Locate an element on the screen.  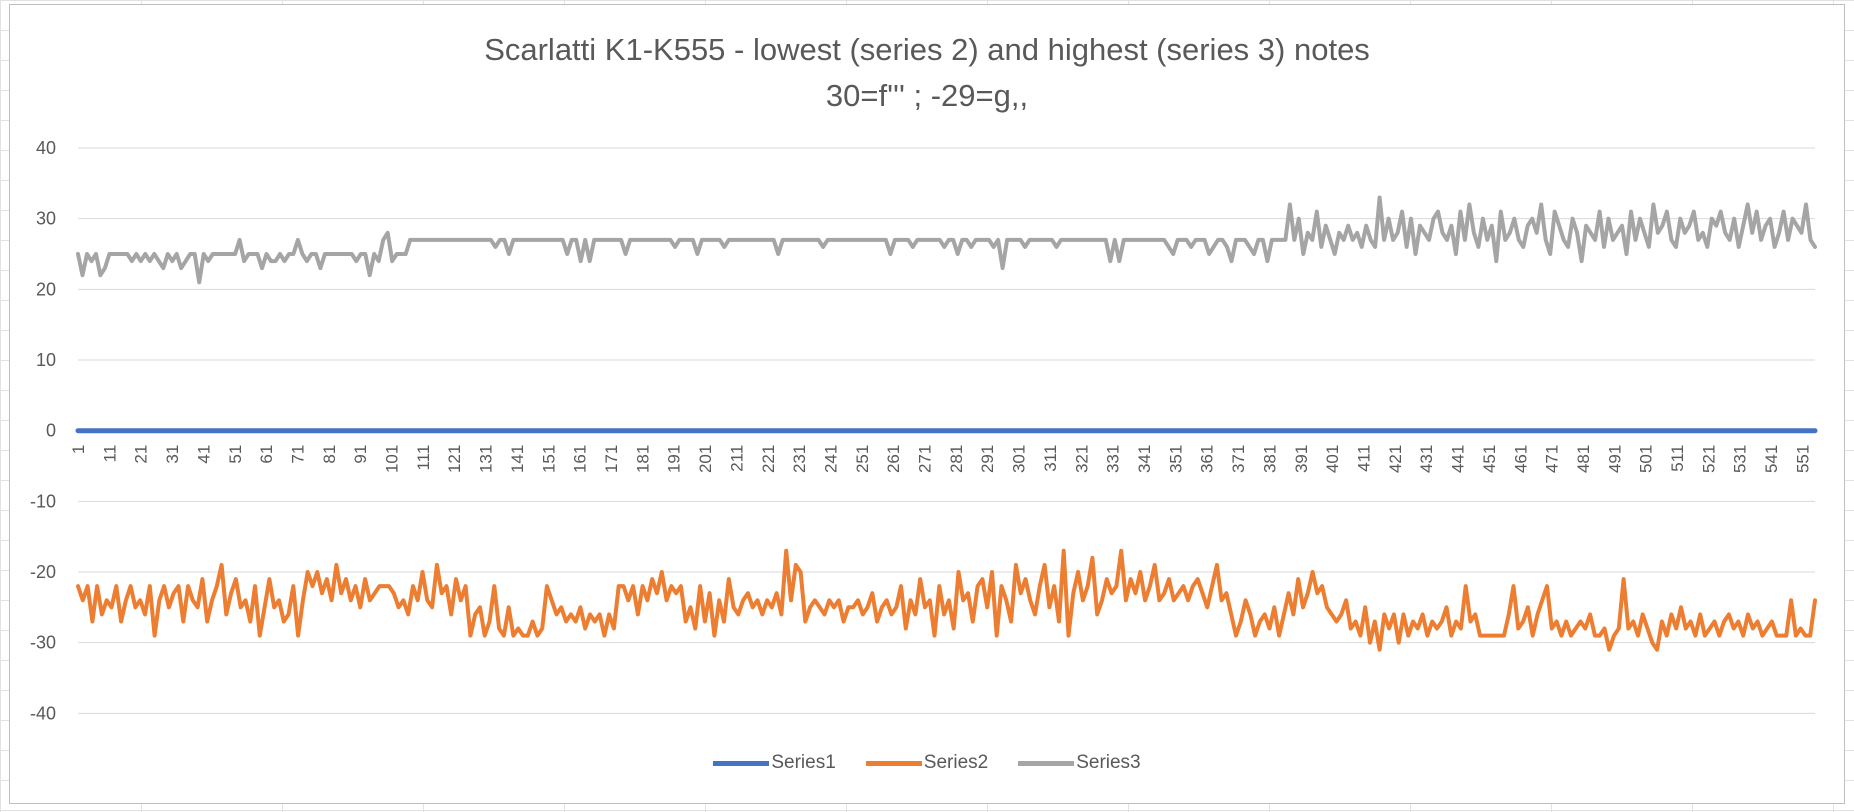
x-tick-label: 331 is located at coordinates (1113, 459).